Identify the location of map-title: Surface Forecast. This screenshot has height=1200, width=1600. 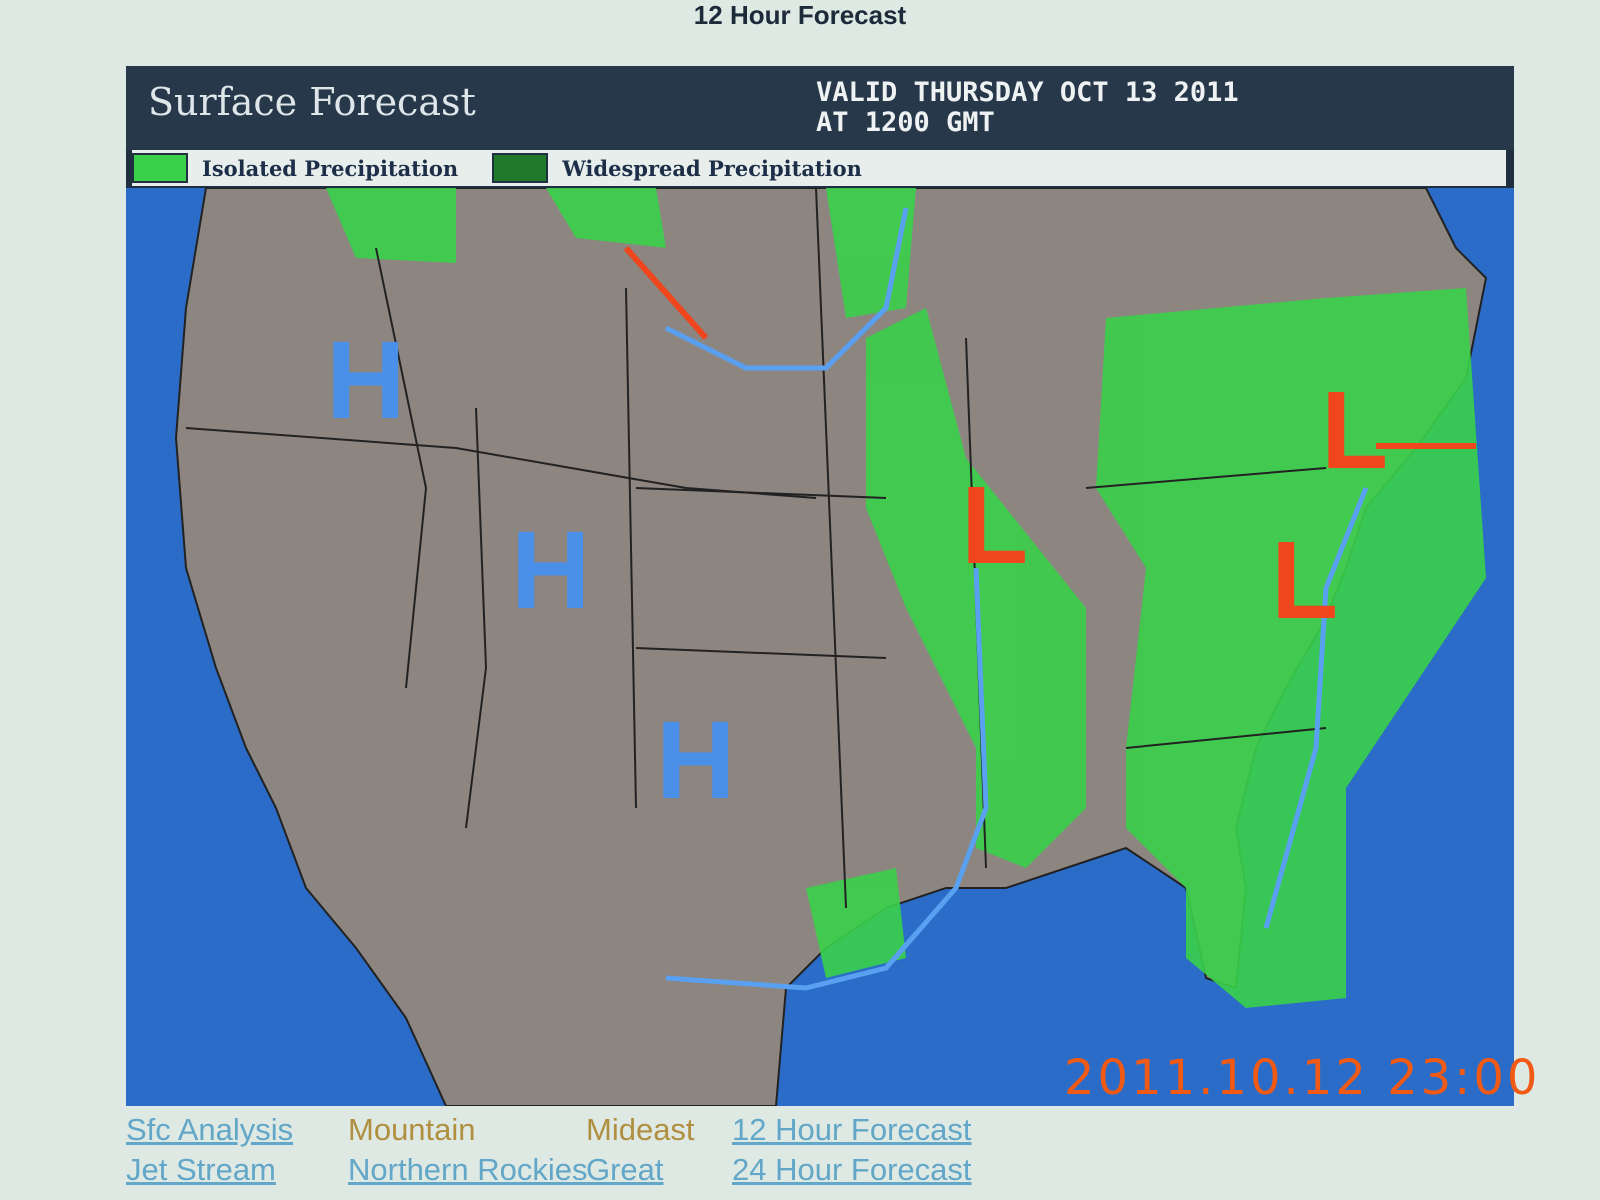
(312, 102).